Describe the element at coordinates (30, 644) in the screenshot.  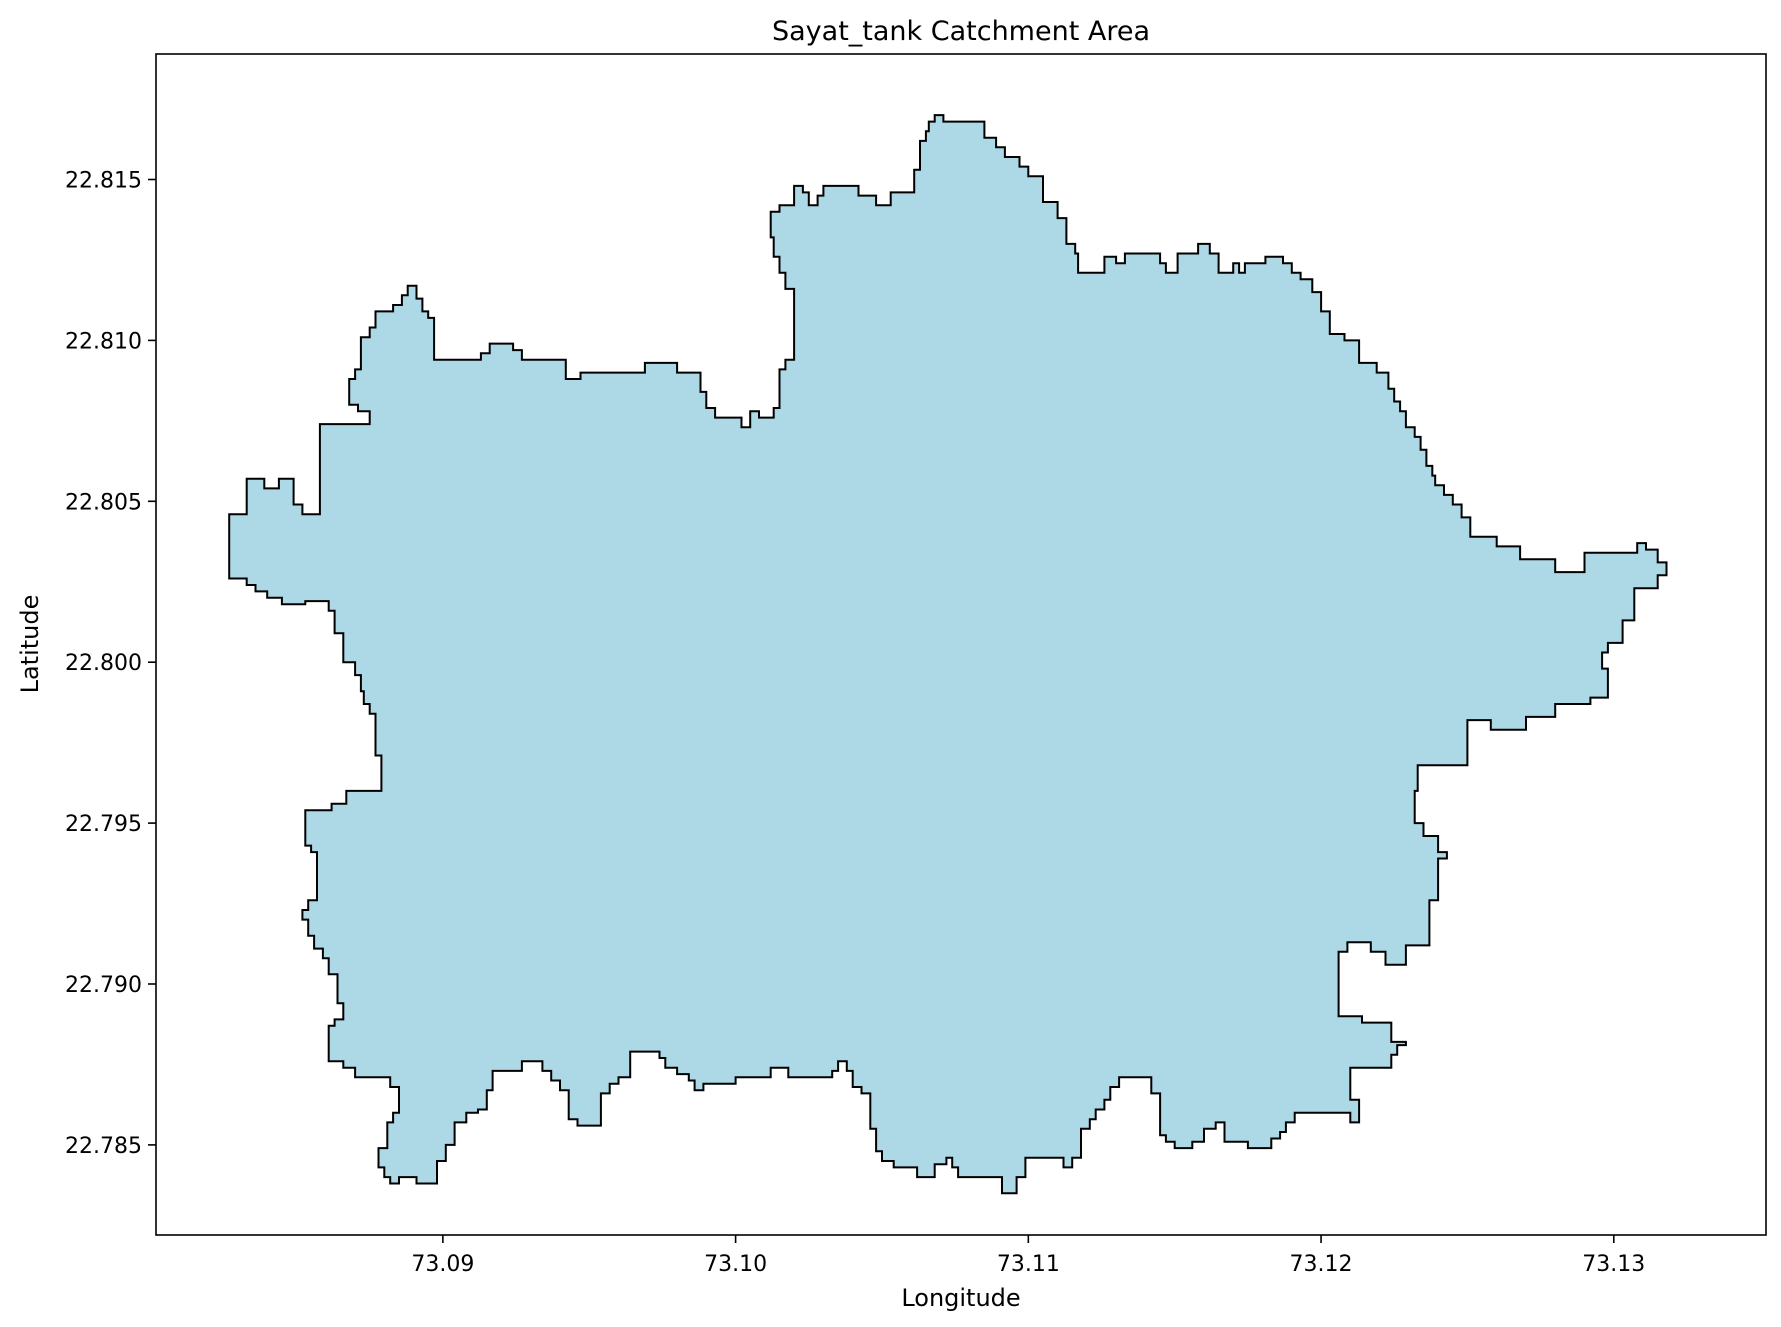
I see `y-axis-label: Latitude` at that location.